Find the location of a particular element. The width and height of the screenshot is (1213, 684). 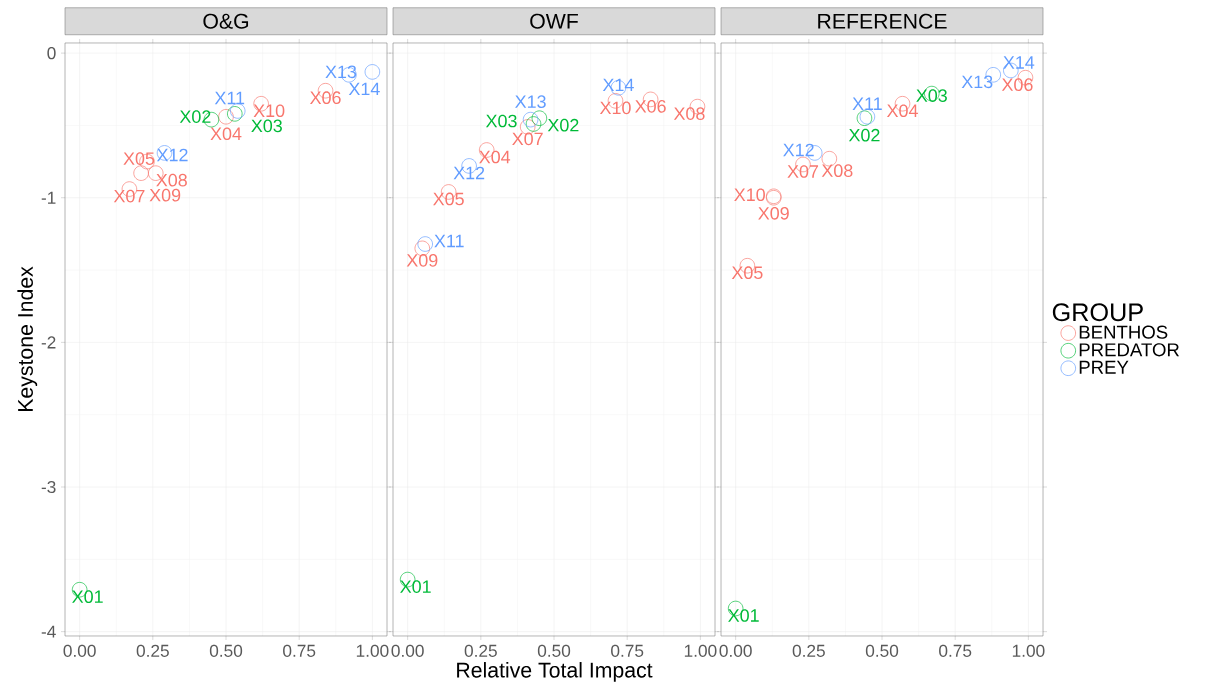

legend-label: PREY is located at coordinates (1104, 367).